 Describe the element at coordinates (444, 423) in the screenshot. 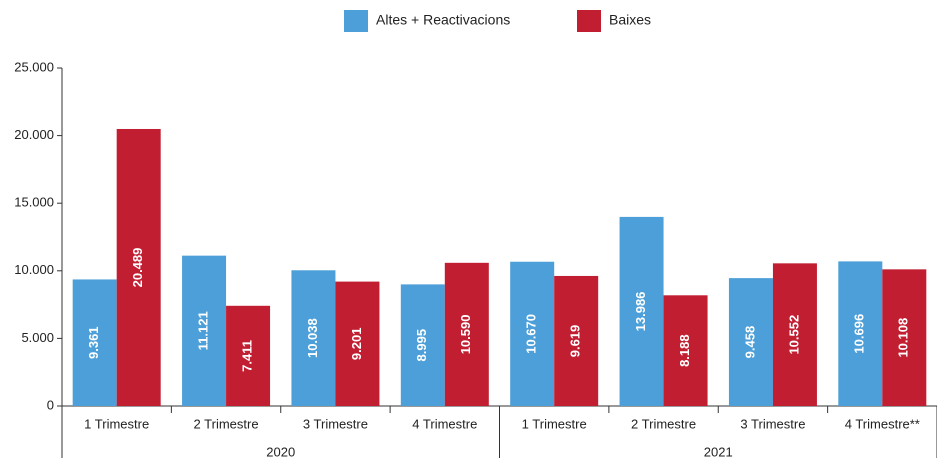

I see `x-tick-label: 4 Trimestre` at that location.